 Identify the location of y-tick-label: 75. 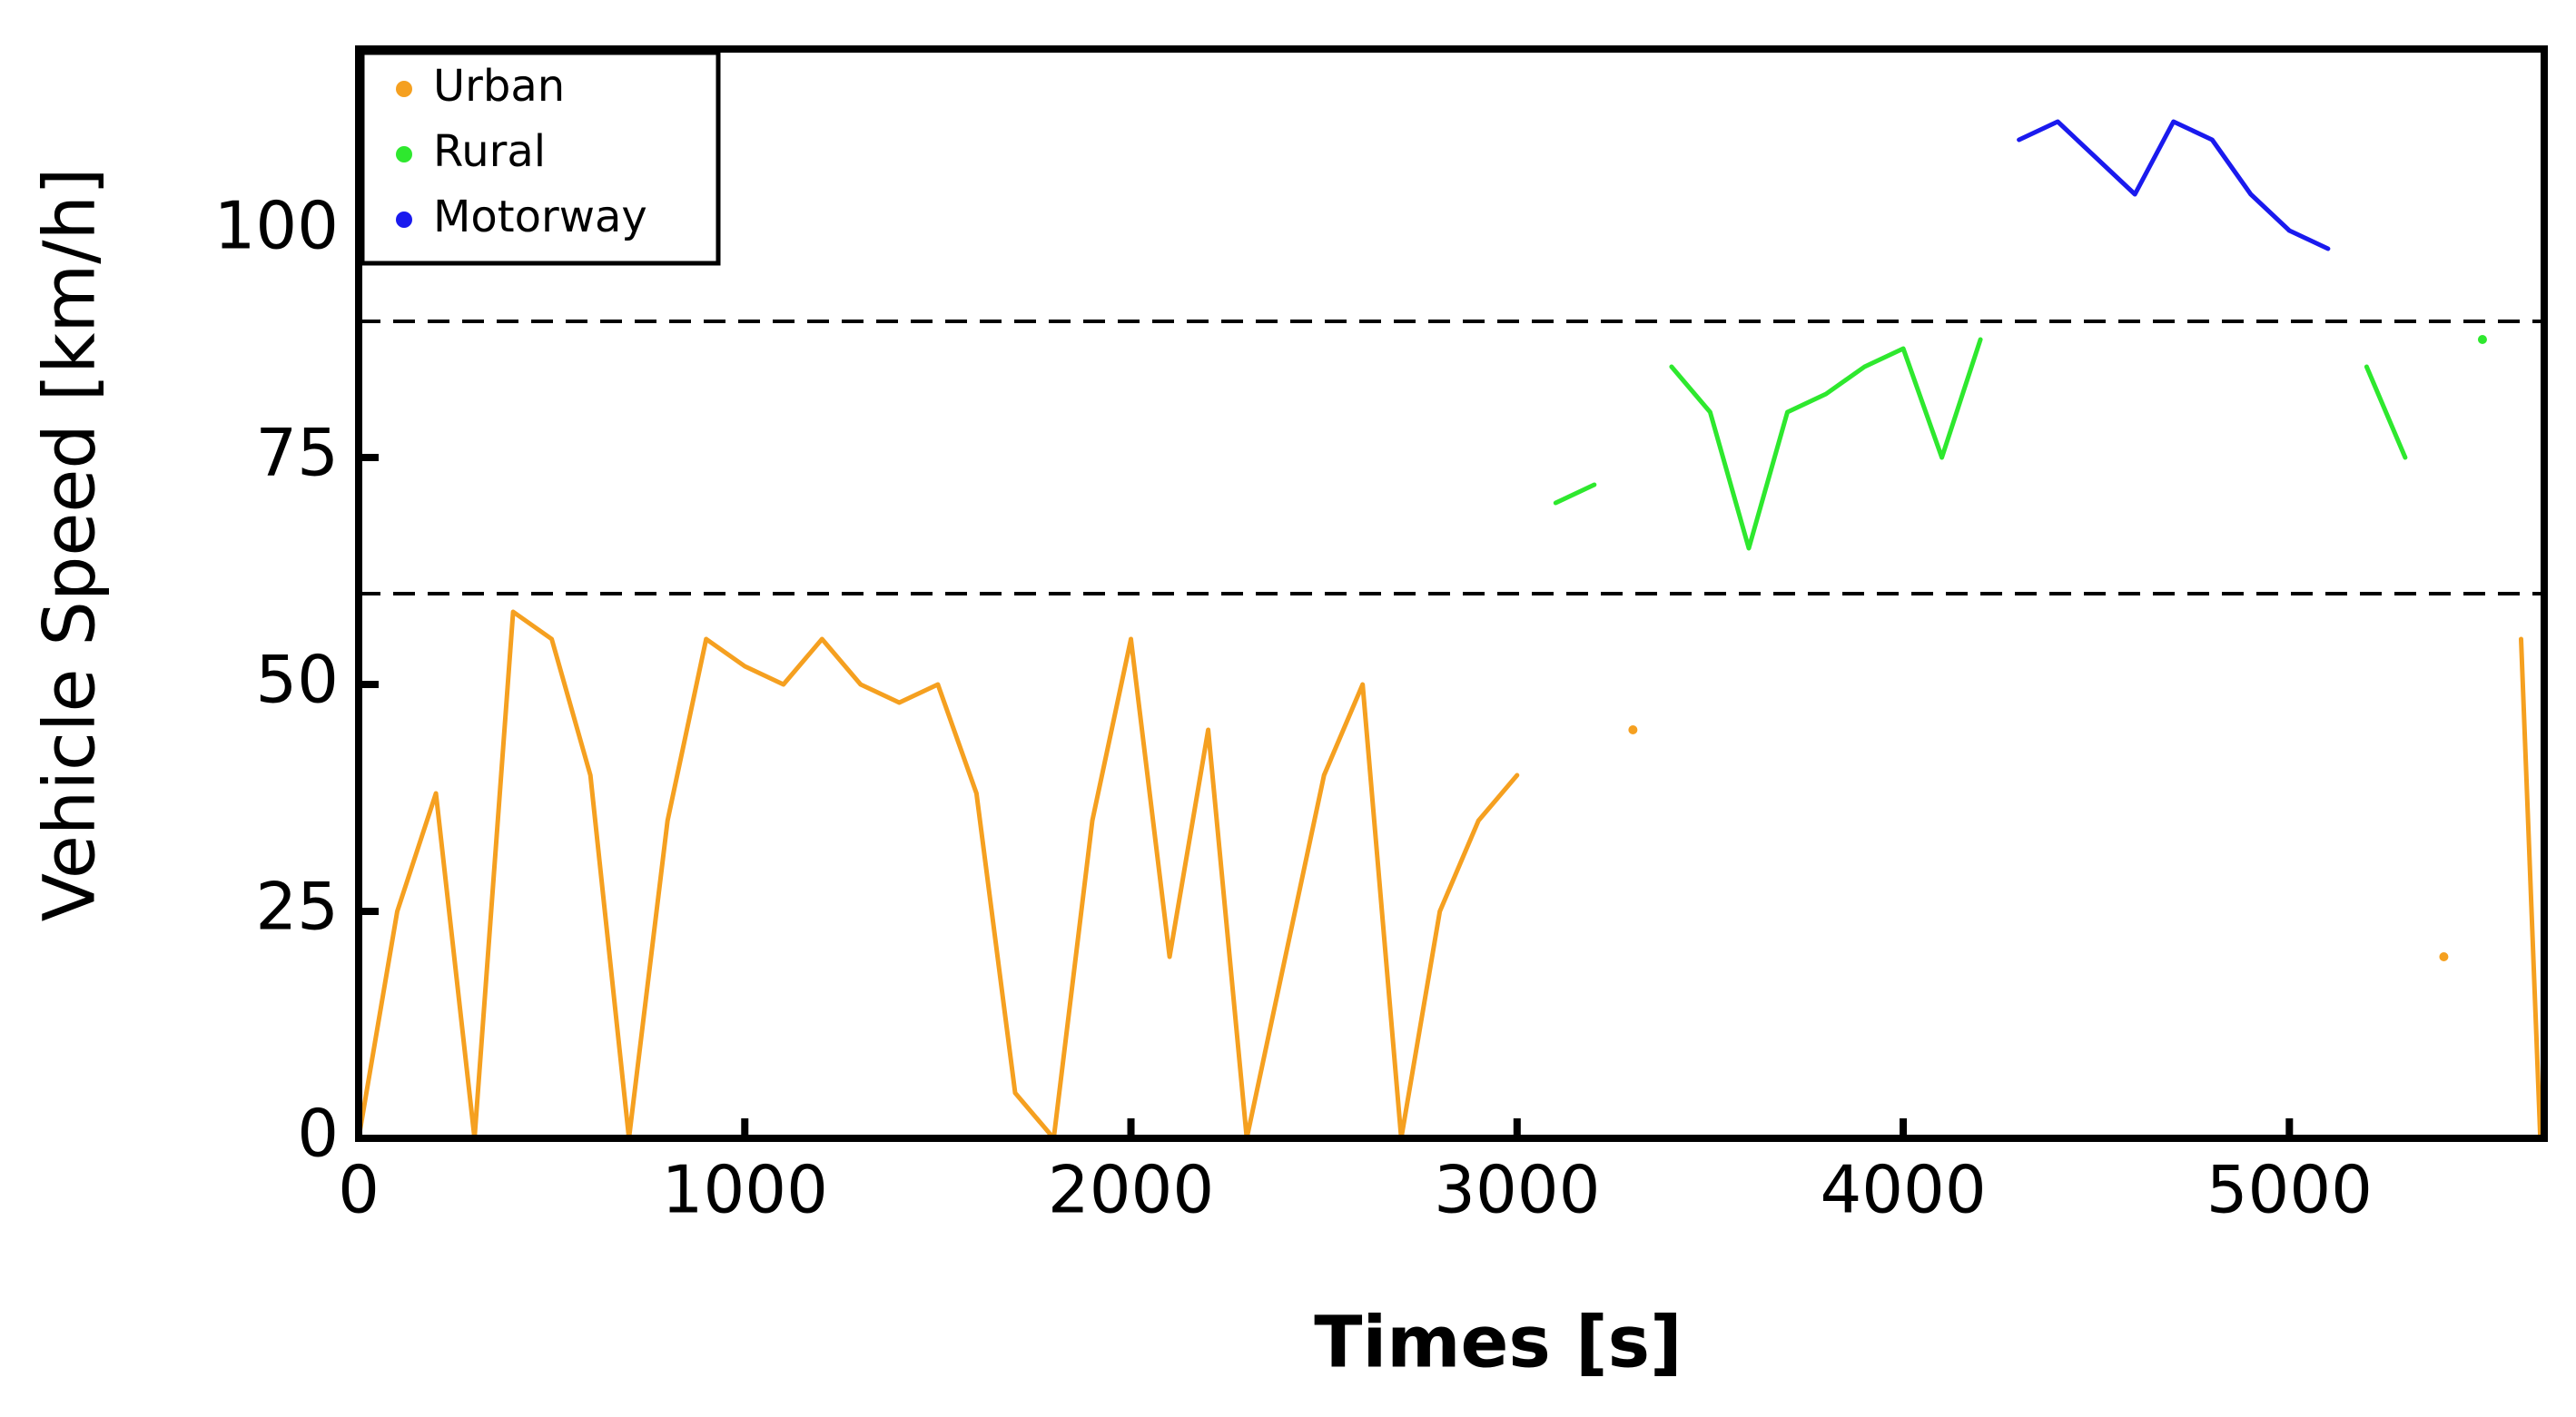
(297, 453).